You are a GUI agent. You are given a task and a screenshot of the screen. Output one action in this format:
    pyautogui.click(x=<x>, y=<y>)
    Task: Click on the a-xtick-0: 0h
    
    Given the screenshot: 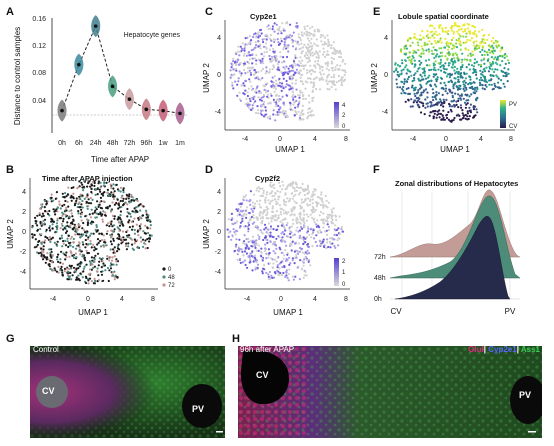 What is the action you would take?
    pyautogui.click(x=62, y=143)
    